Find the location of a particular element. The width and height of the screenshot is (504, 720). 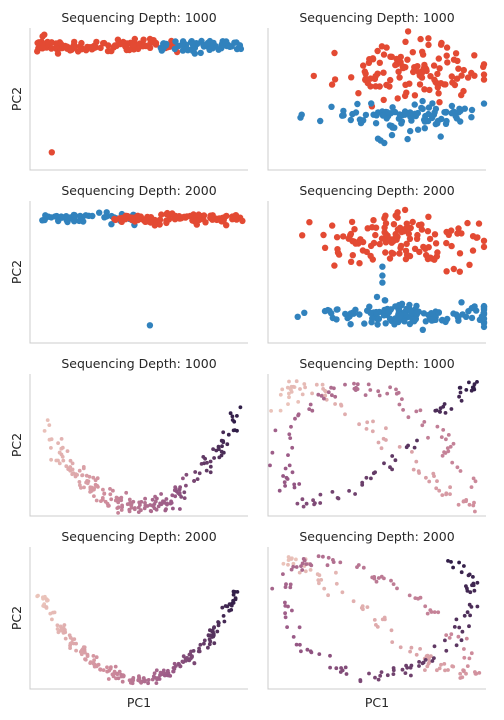

panel-title: Sequencing Depth: 2000 is located at coordinates (376, 536).